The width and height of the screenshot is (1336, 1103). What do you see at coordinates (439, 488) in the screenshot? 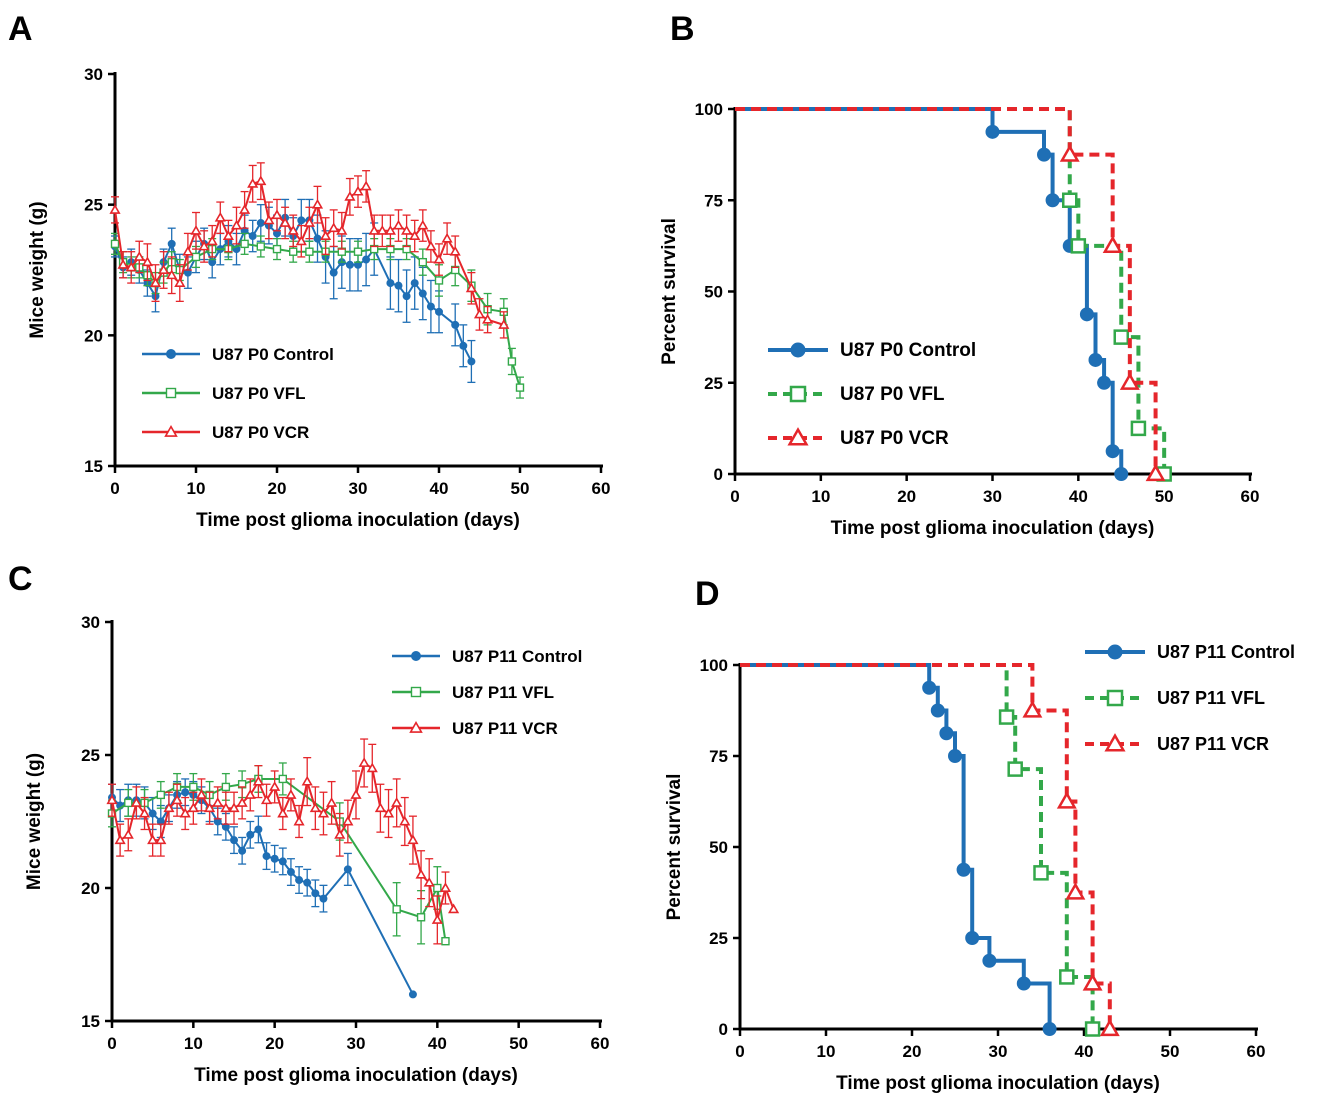
I see `x-tick-label: 40` at bounding box center [439, 488].